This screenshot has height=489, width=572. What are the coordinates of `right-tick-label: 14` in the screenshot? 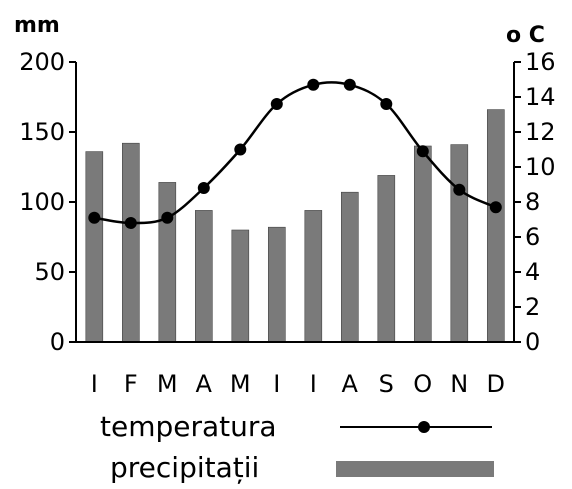 It's located at (540, 97).